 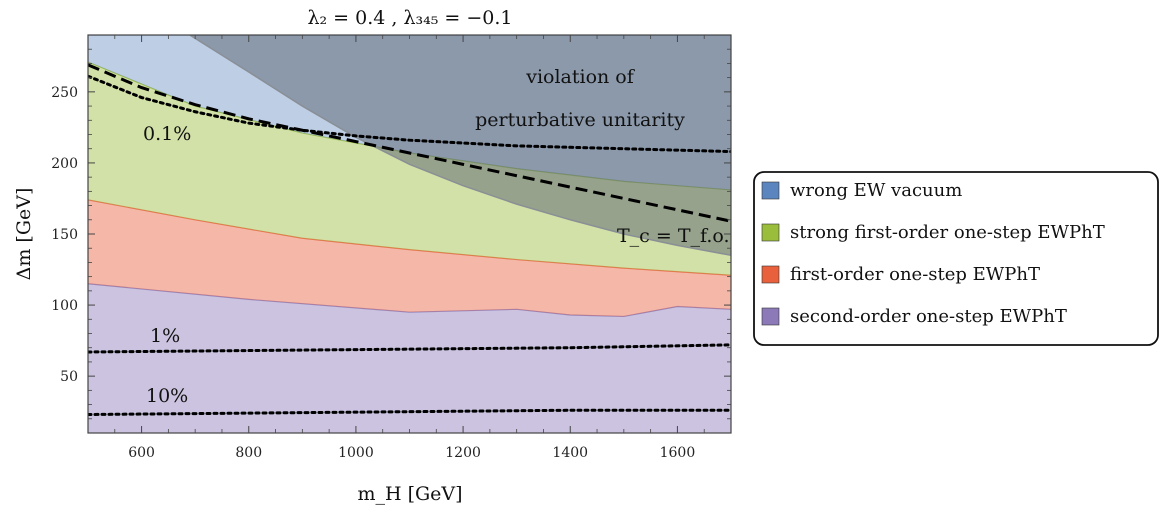 What do you see at coordinates (141, 453) in the screenshot?
I see `x-tick-label-600: 600` at bounding box center [141, 453].